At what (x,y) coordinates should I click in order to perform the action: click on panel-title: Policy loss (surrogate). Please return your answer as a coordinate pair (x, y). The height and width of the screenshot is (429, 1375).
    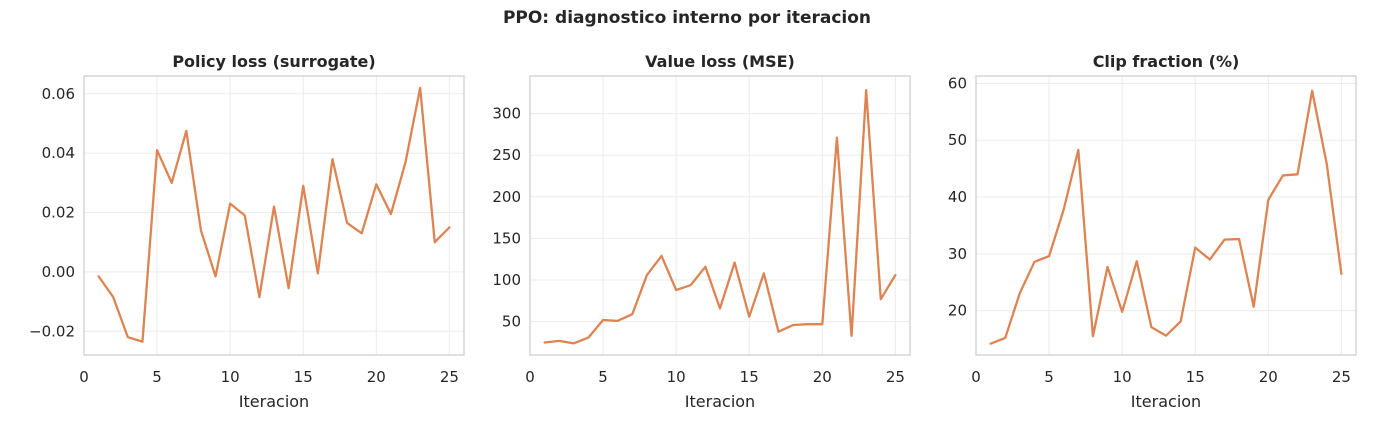
    Looking at the image, I should click on (273, 61).